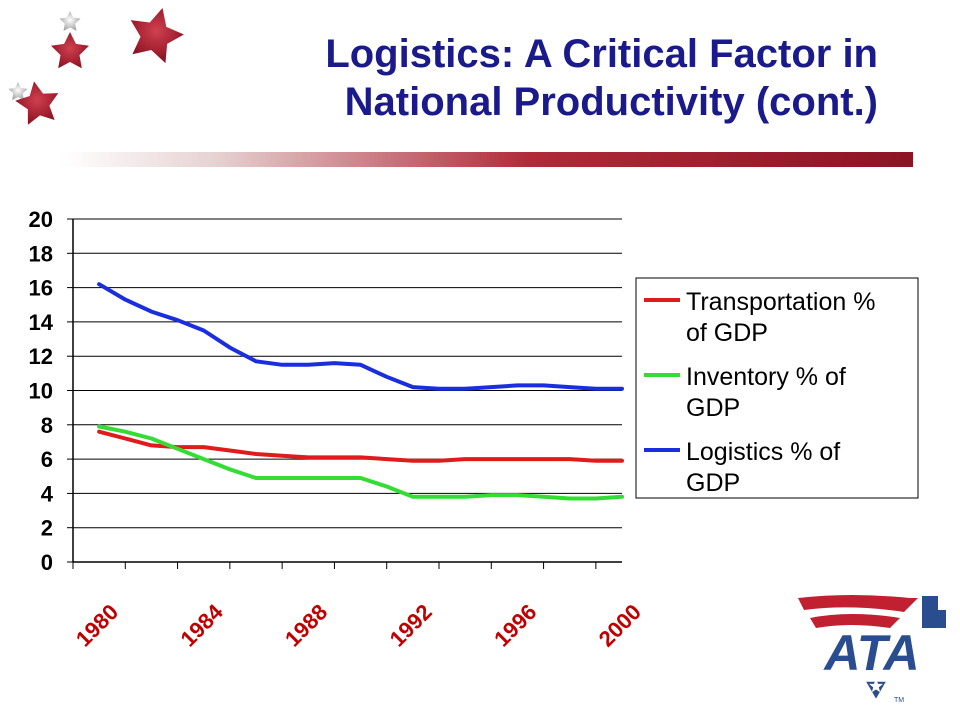 The height and width of the screenshot is (720, 960). I want to click on logo-star-icon, so click(876, 689).